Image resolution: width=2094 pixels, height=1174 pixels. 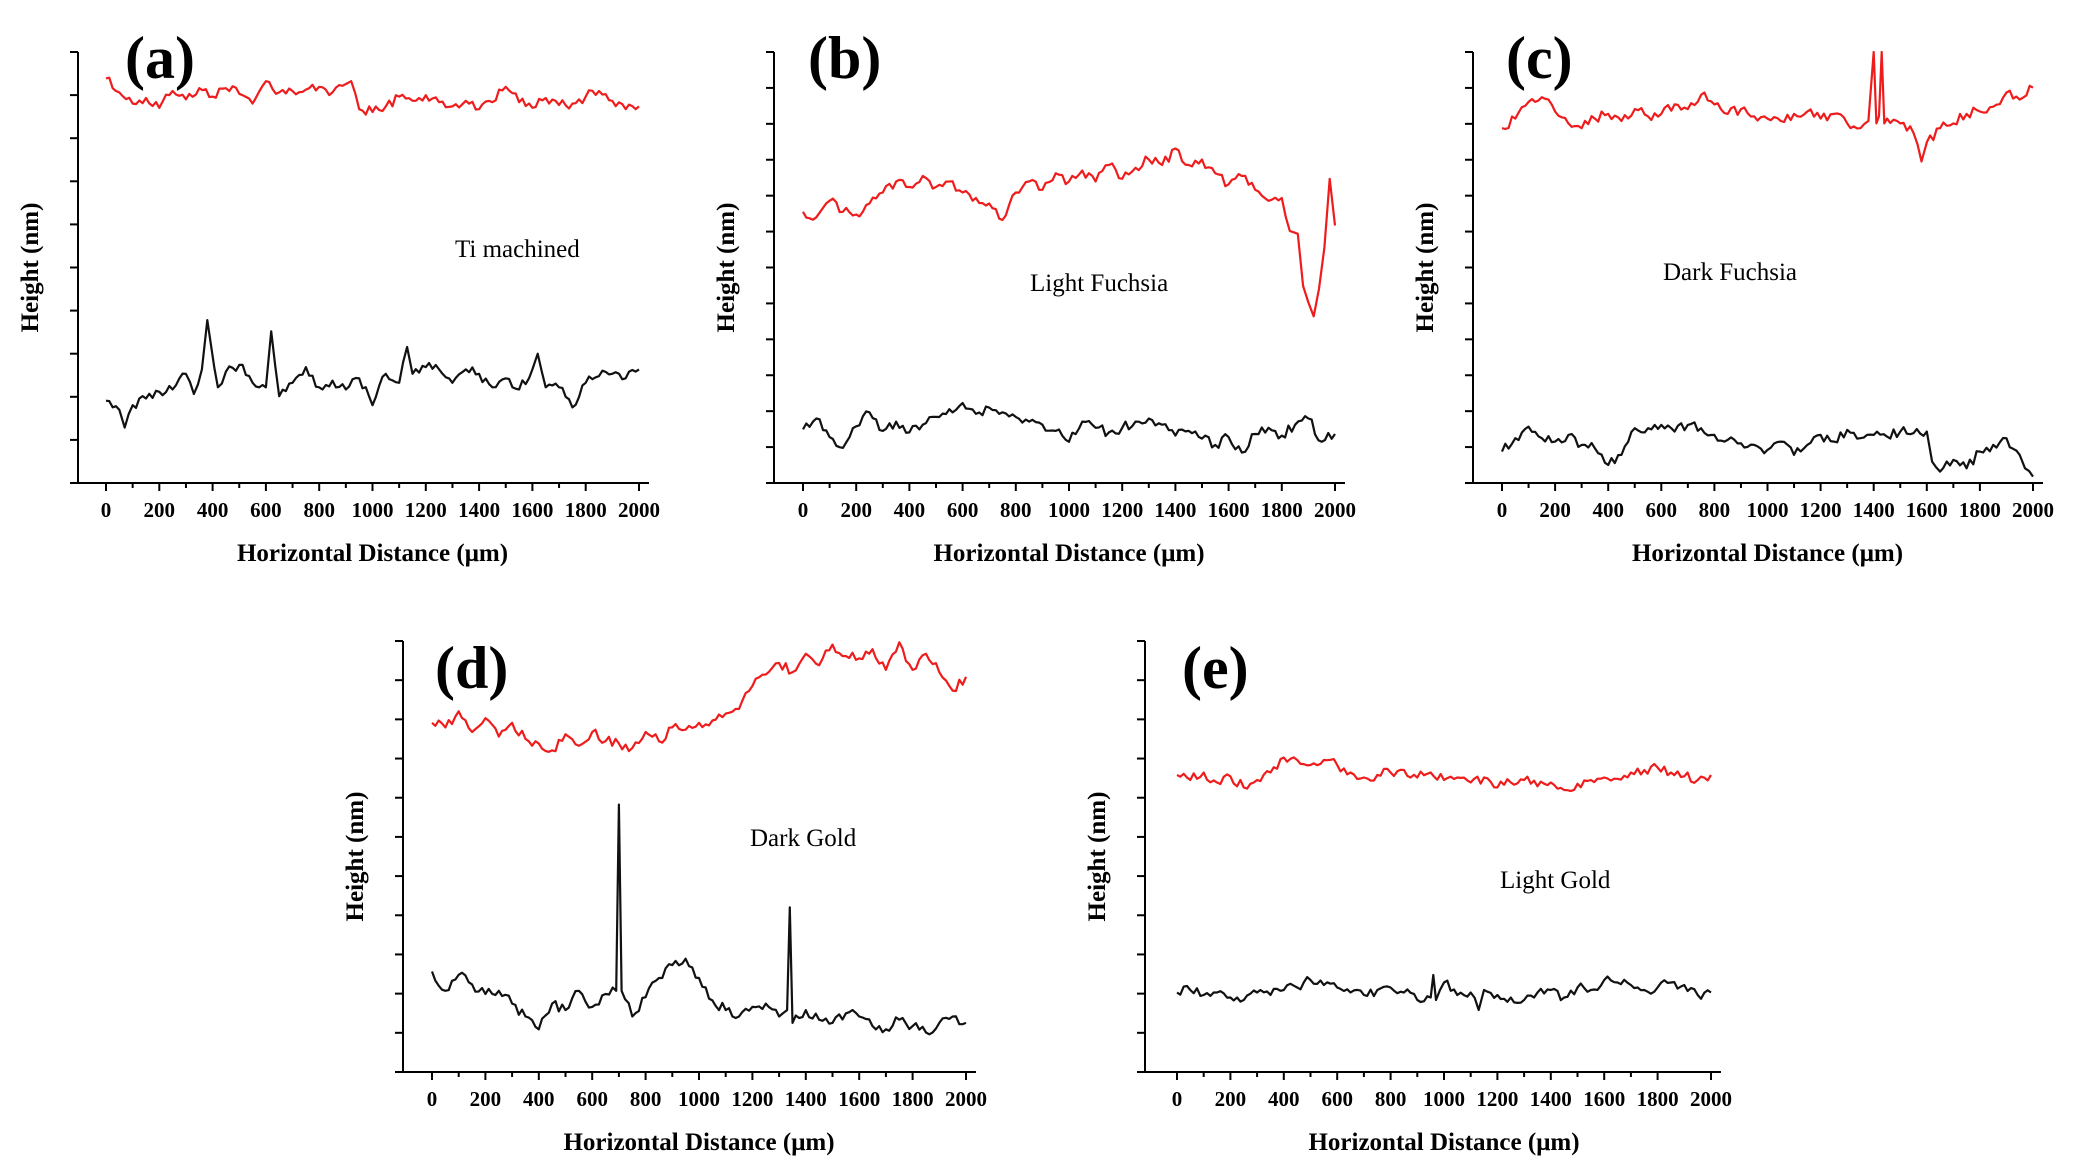 What do you see at coordinates (160, 58) in the screenshot?
I see `panel-label: (a)` at bounding box center [160, 58].